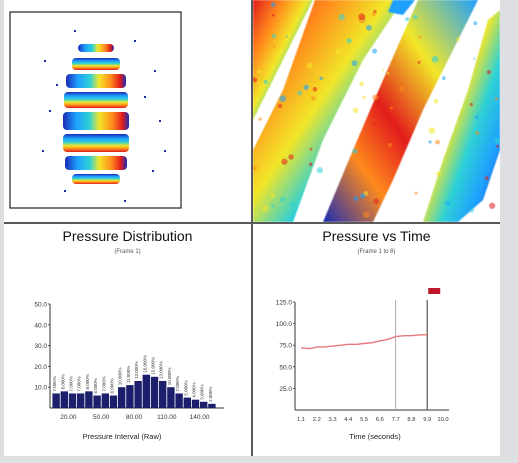  What do you see at coordinates (134, 417) in the screenshot?
I see `histogram-x-tick-label: 80.00` at bounding box center [134, 417].